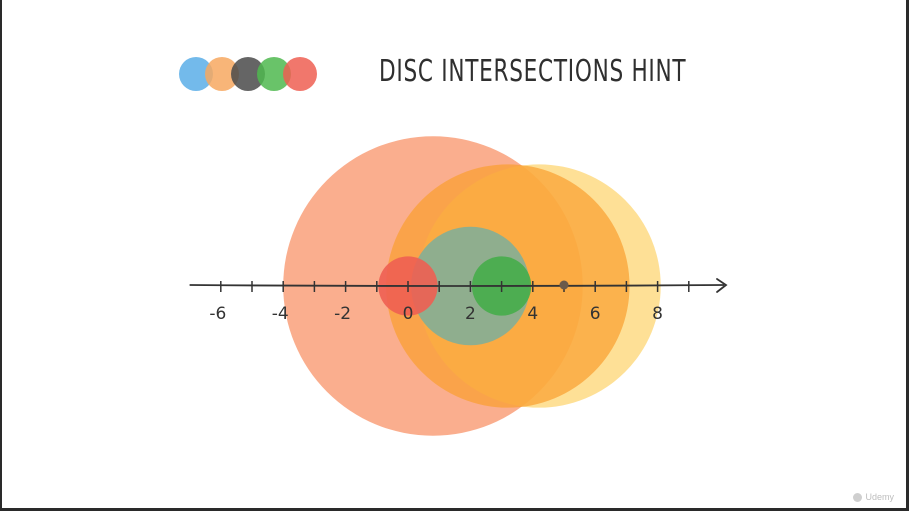 The image size is (909, 511). I want to click on red-dot, so click(300, 74).